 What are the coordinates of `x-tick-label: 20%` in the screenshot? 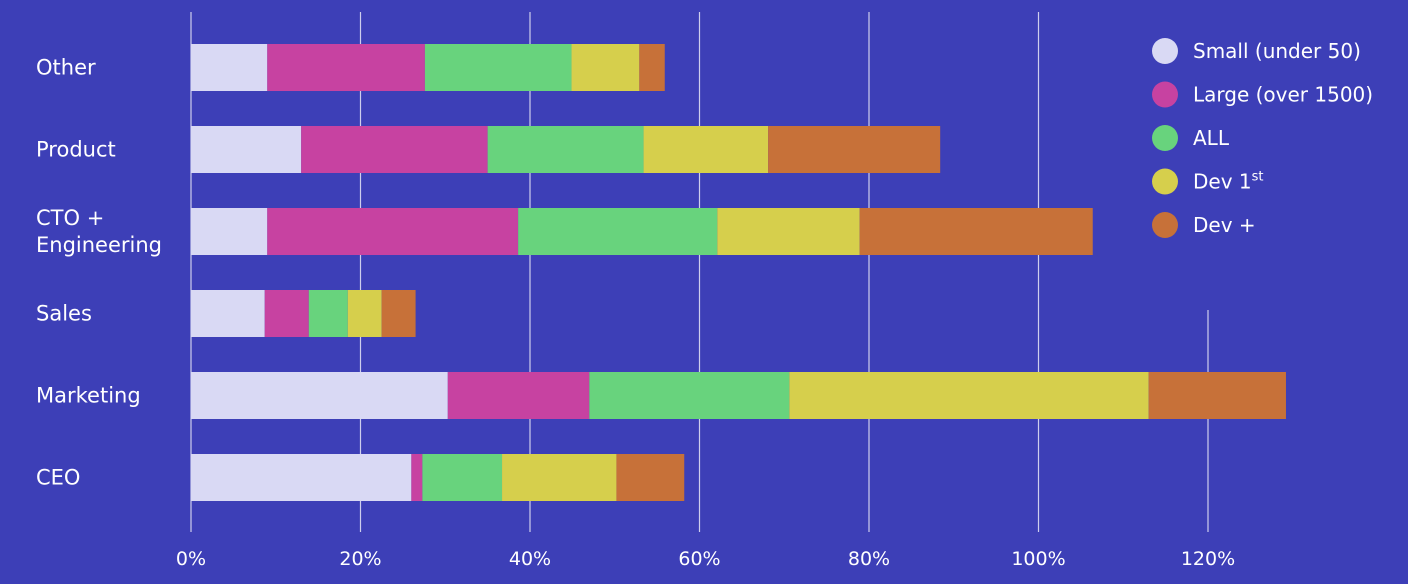 It's located at (360, 559).